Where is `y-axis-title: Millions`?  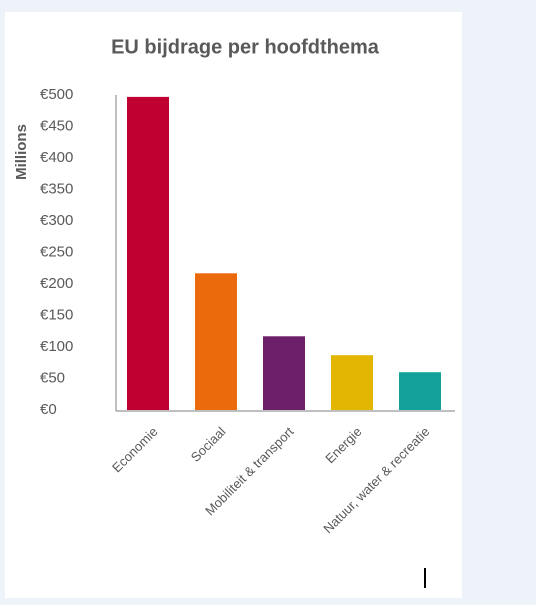 y-axis-title: Millions is located at coordinates (21, 152).